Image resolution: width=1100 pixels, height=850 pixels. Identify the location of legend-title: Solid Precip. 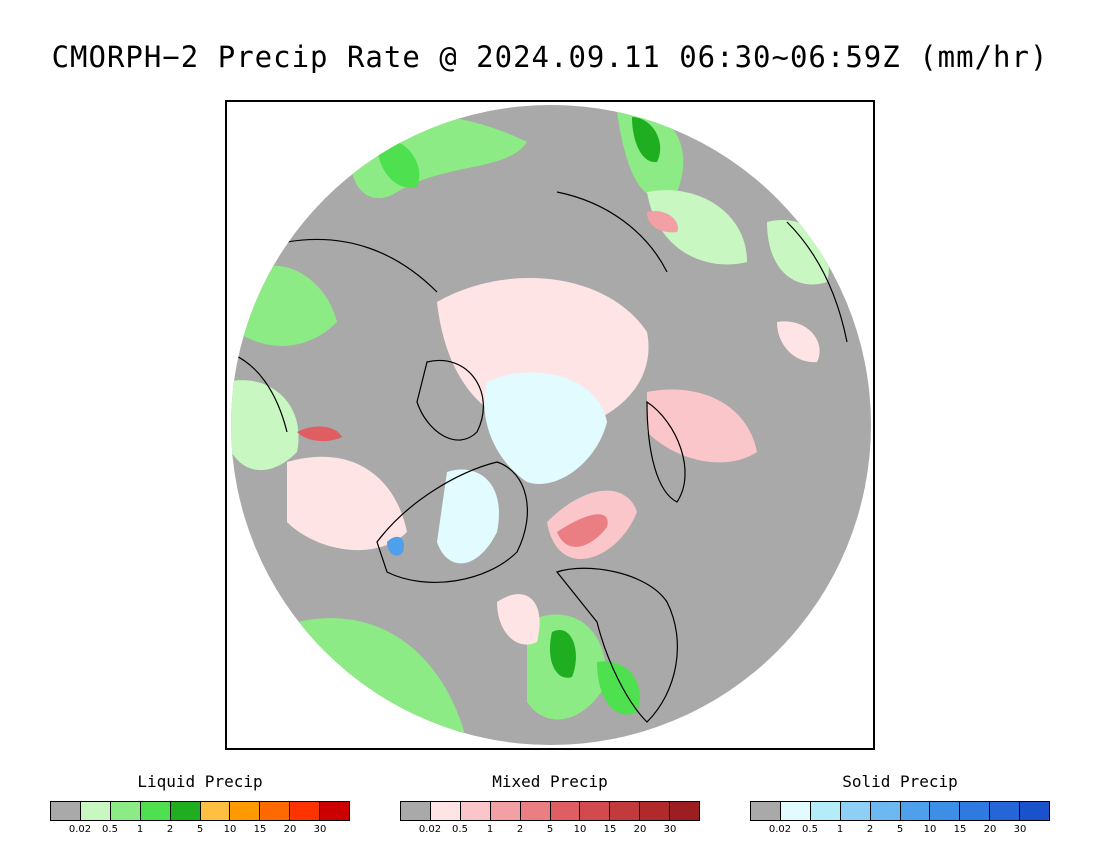
(900, 781).